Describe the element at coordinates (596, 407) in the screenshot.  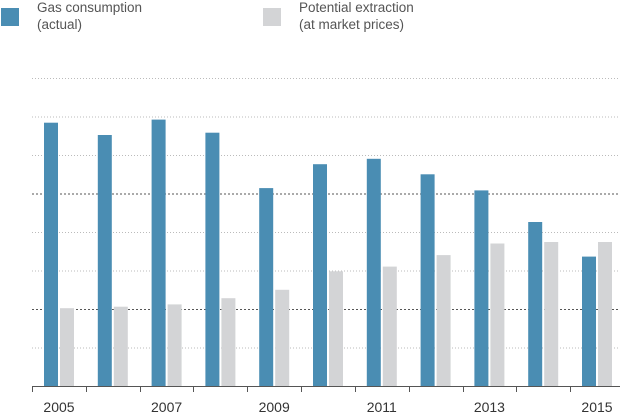
I see `x-tick-label: 2015` at that location.